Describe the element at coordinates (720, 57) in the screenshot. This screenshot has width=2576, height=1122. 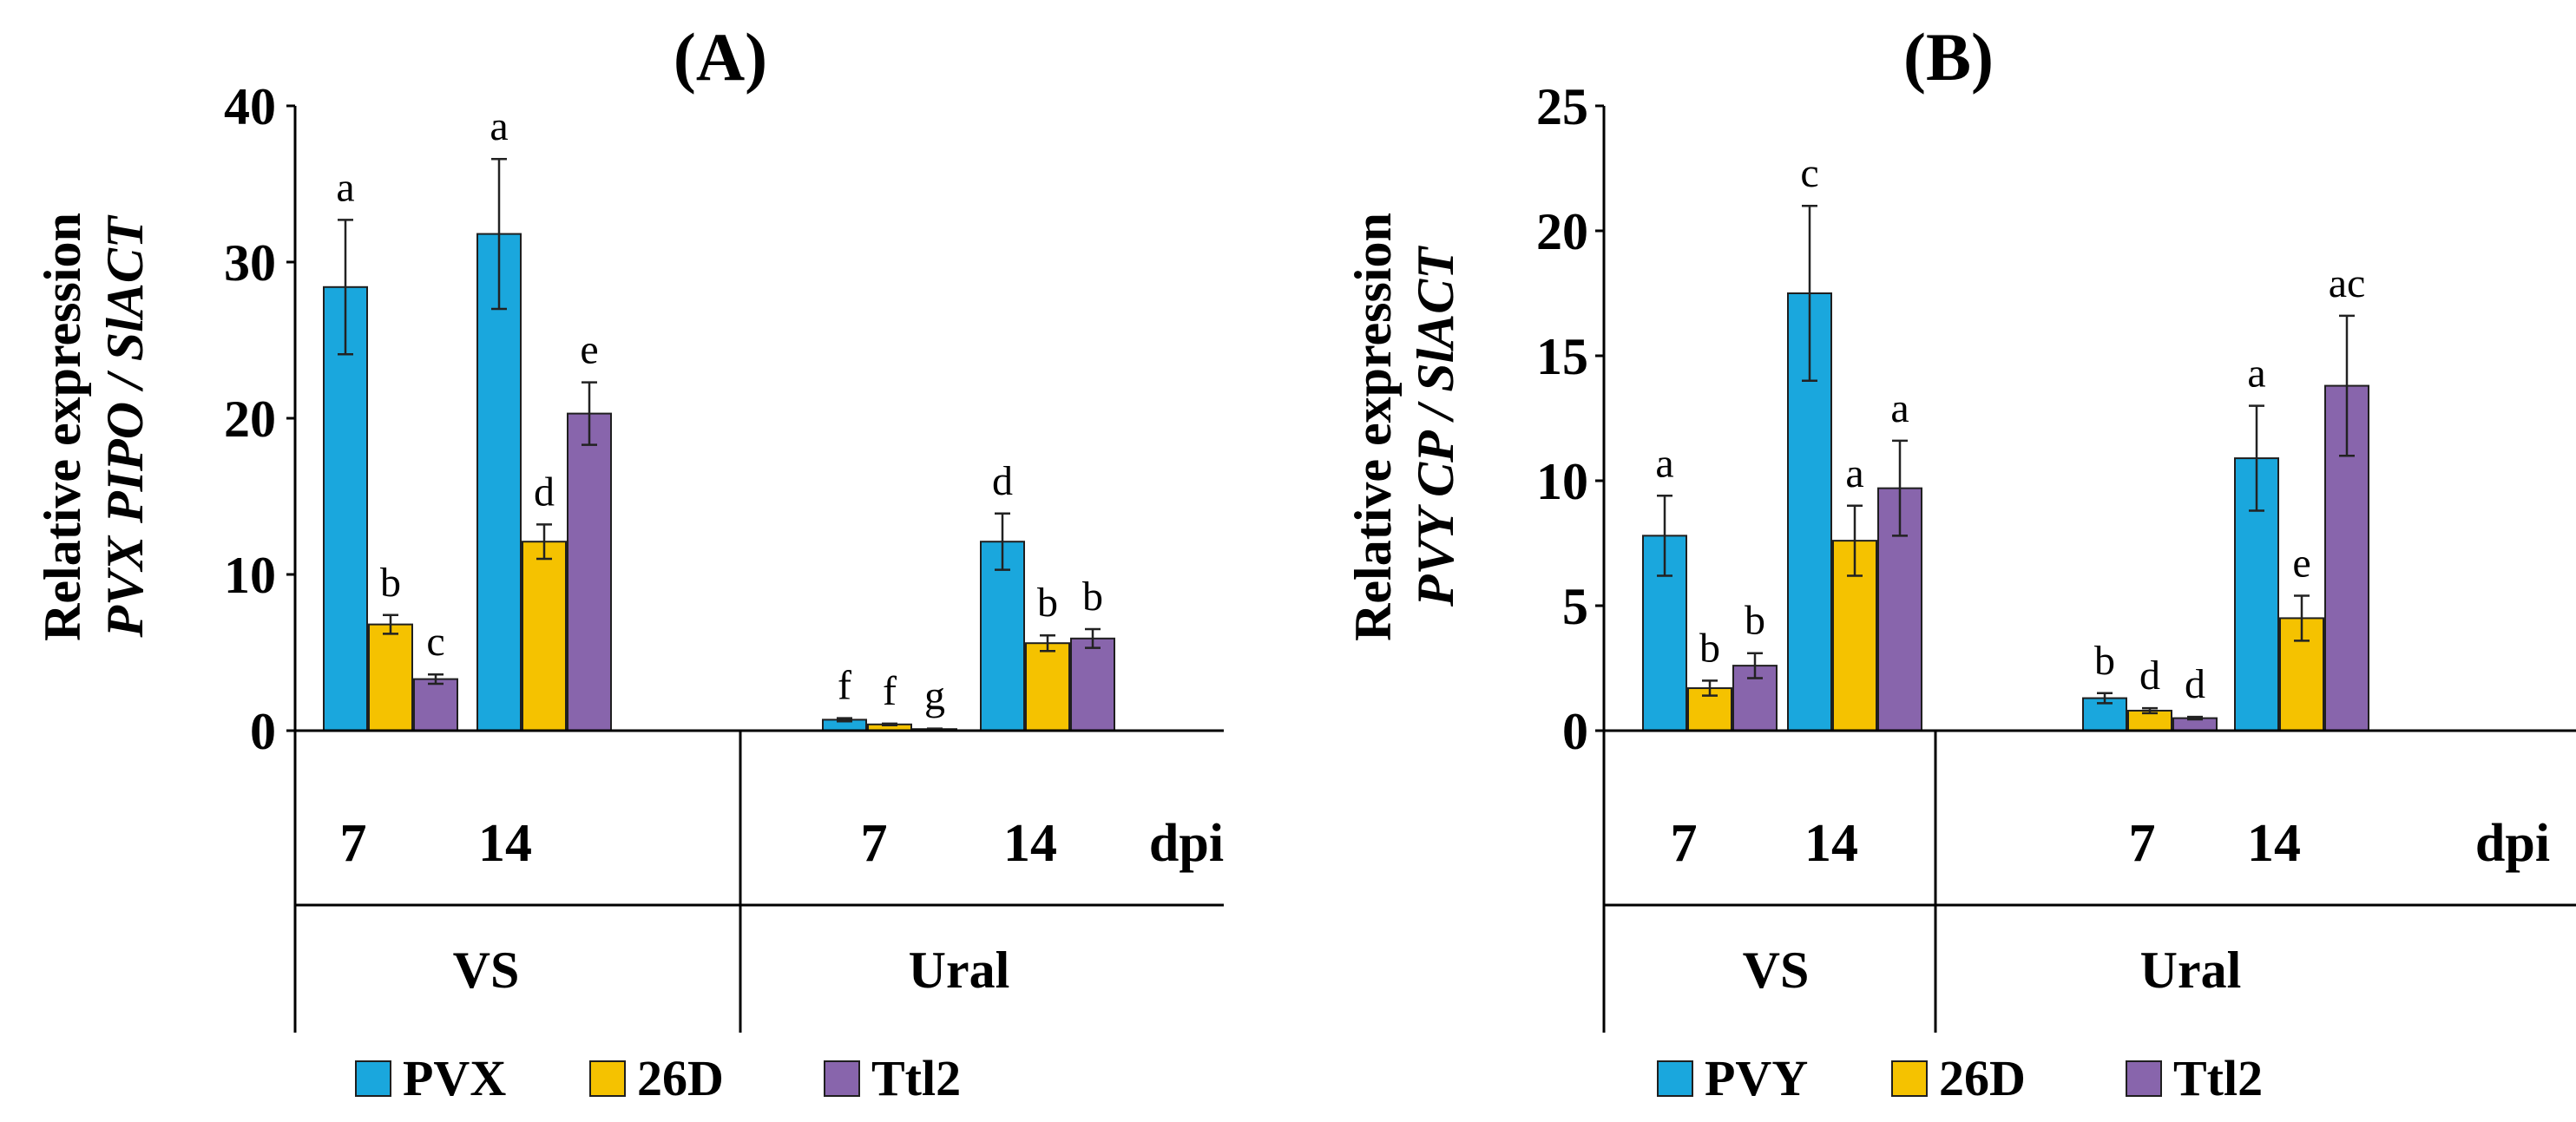
I see `chart-title: (A)` at that location.